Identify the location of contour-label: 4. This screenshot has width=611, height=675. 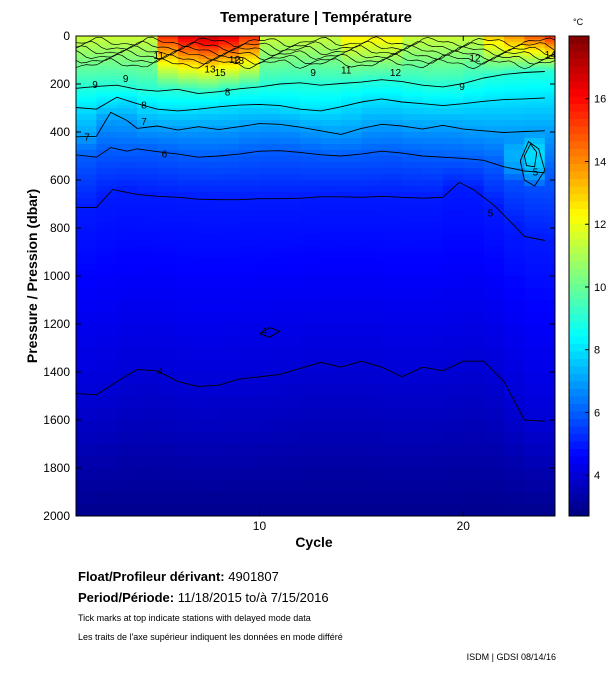
(161, 372).